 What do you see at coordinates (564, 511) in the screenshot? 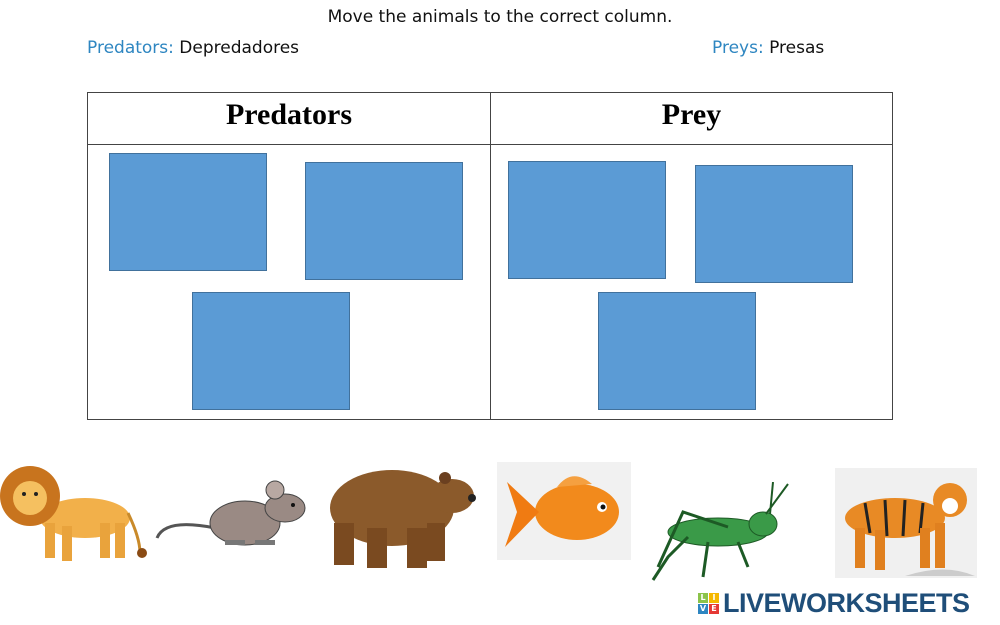
I see `fish-icon` at bounding box center [564, 511].